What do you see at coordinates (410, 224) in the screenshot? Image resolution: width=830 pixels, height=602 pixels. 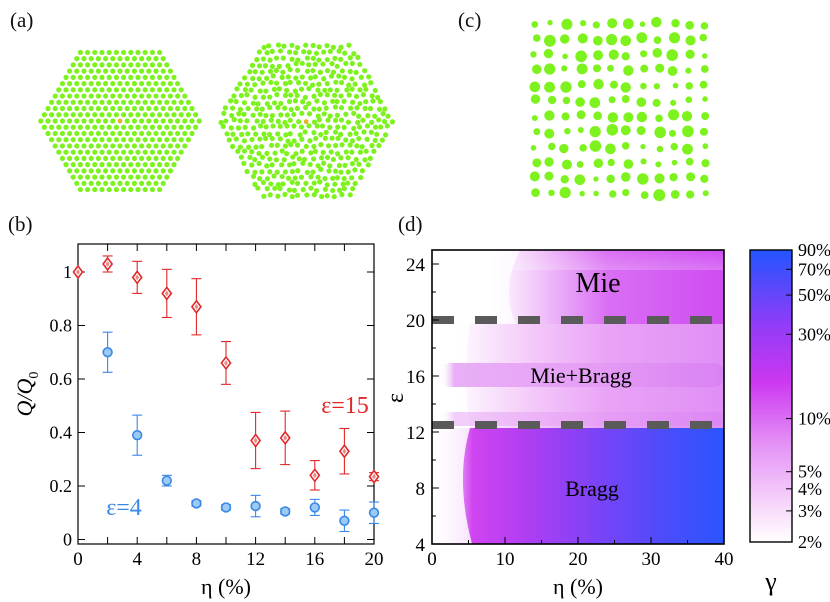 I see `panel-label-d: (d)` at bounding box center [410, 224].